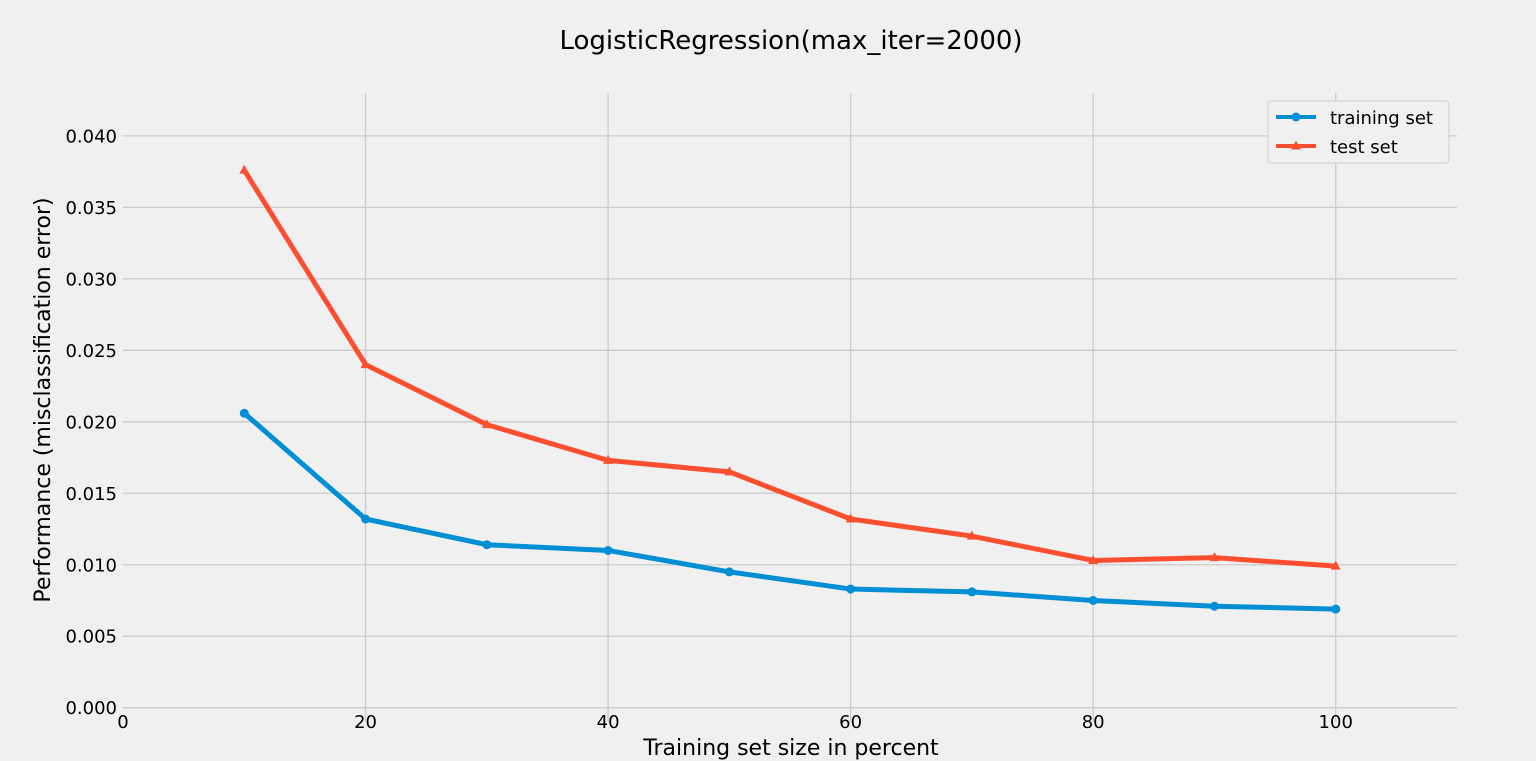 This screenshot has height=761, width=1536. Describe the element at coordinates (91, 351) in the screenshot. I see `y-tick-label: 0.025` at that location.